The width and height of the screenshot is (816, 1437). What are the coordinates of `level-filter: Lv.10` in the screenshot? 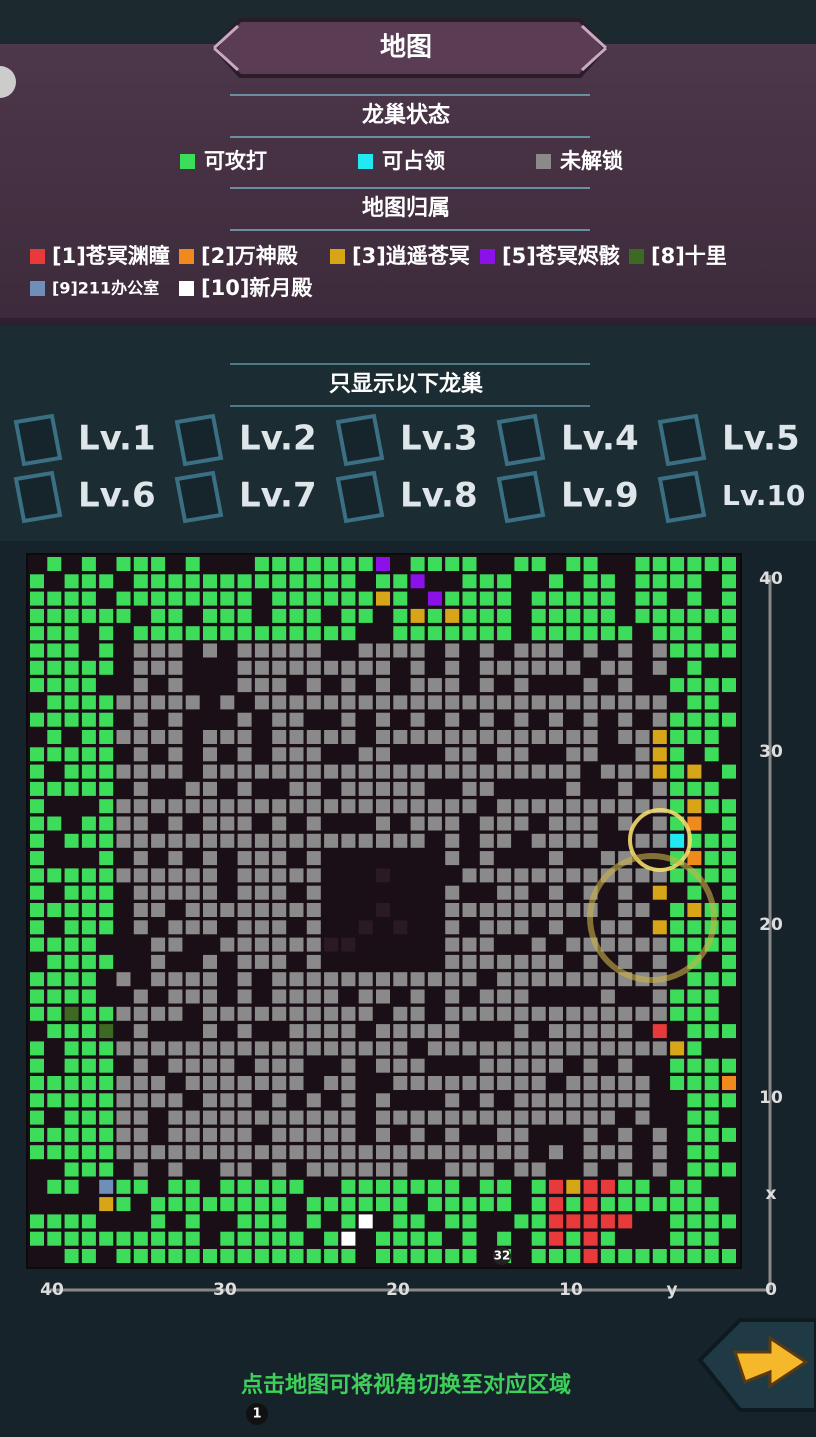 It's located at (731, 497).